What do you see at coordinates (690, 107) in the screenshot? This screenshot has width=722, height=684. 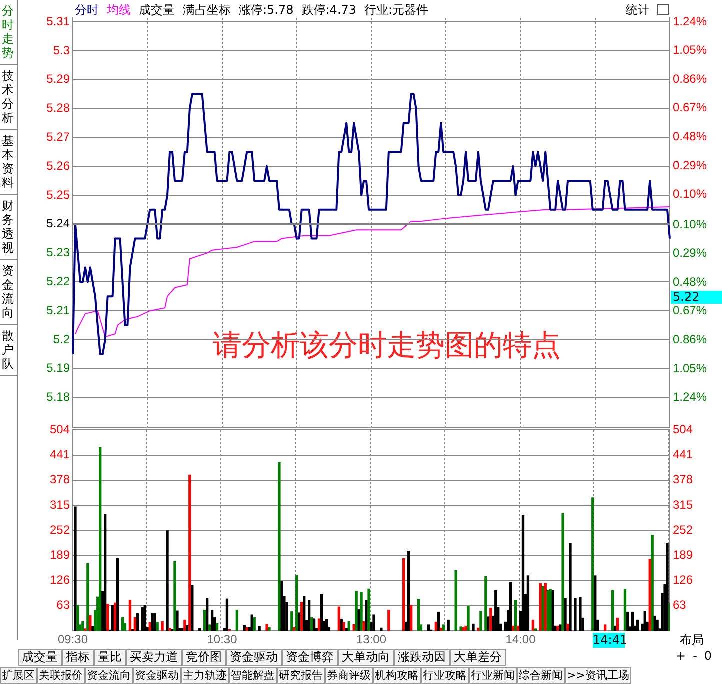 I see `y2-tick-label: 0.67%` at bounding box center [690, 107].